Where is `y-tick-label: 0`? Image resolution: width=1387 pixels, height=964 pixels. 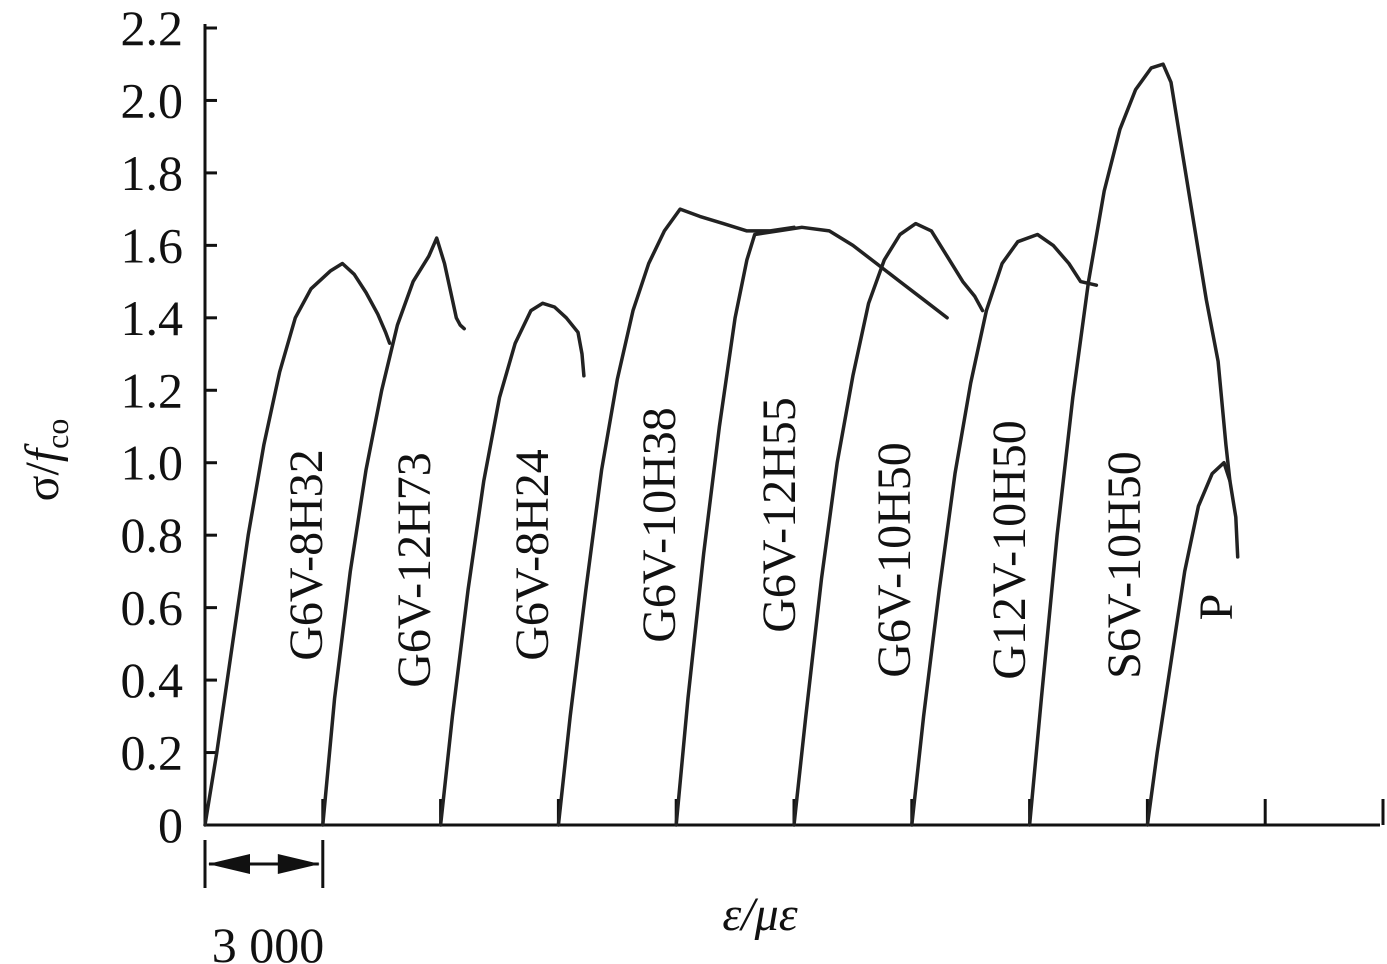
y-tick-label: 0 is located at coordinates (170, 825).